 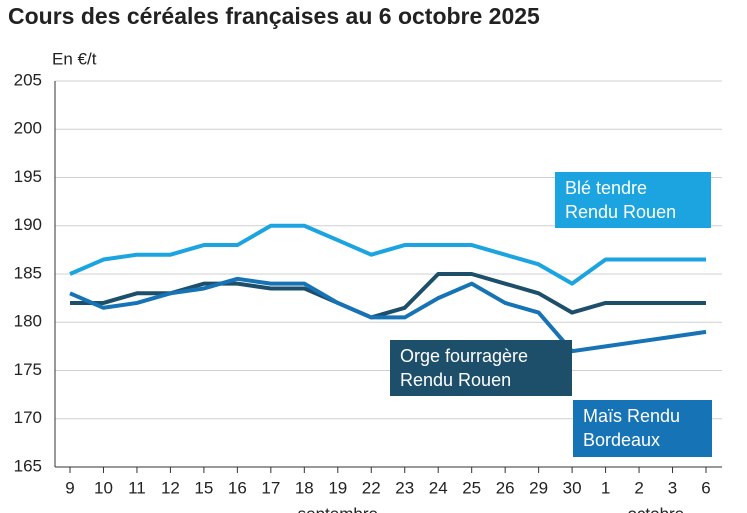 I want to click on x-tick-label: 3, so click(x=672, y=487).